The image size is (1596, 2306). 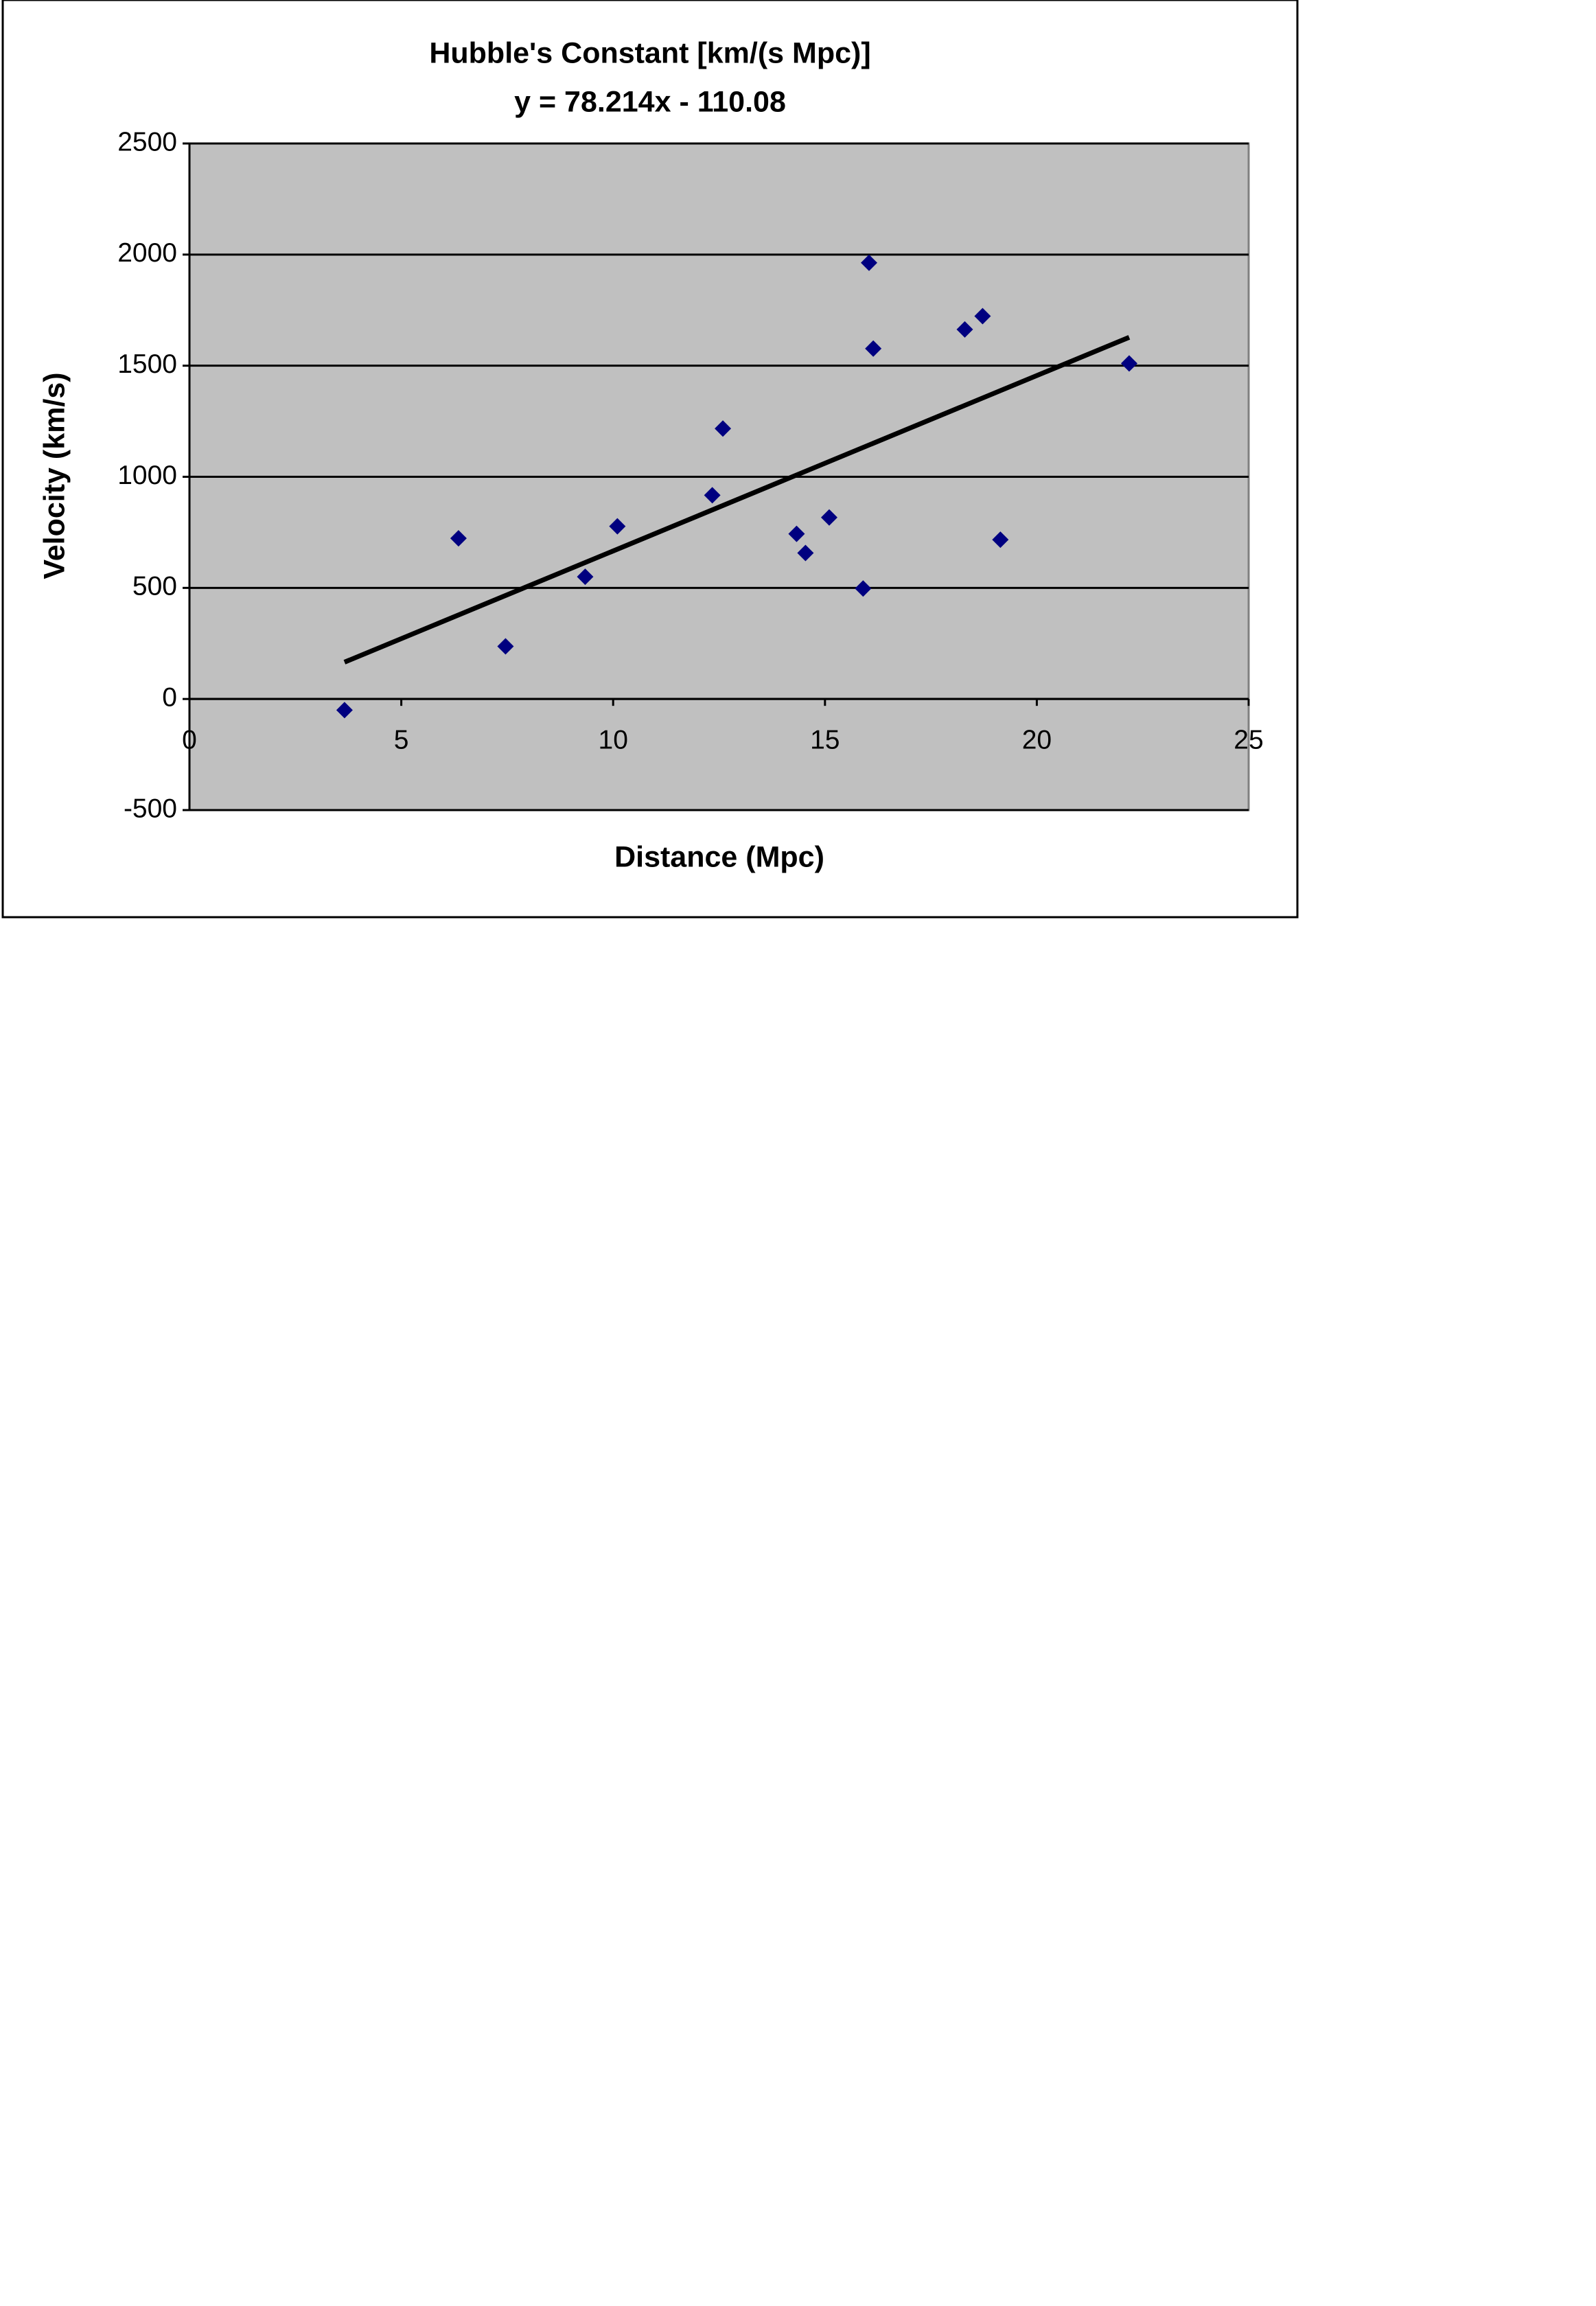 What do you see at coordinates (719, 856) in the screenshot?
I see `x-axis-label: Distance (Mpc)` at bounding box center [719, 856].